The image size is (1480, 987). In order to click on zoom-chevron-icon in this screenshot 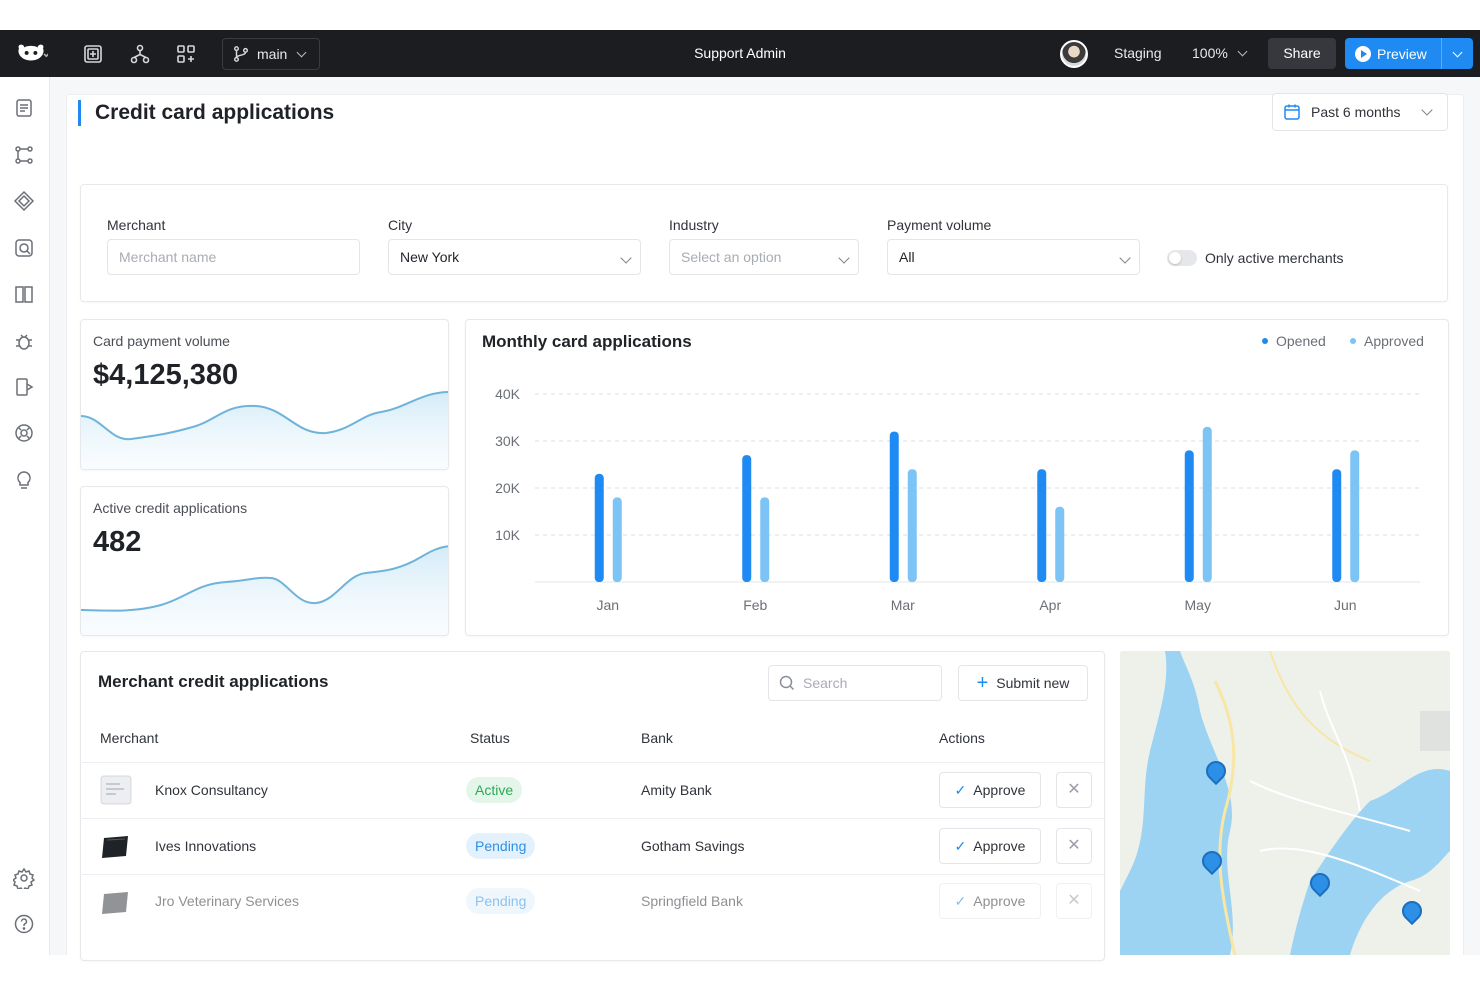, I will do `click(1242, 51)`.